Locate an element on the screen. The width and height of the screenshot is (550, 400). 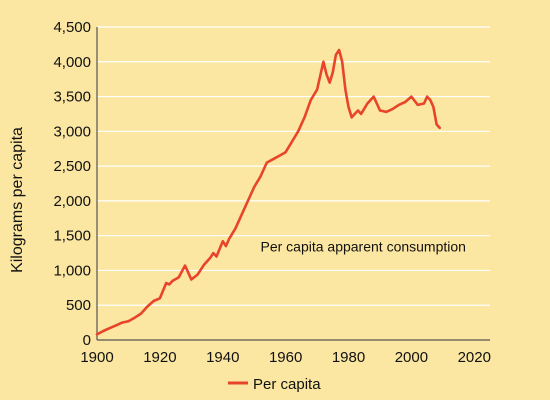
x-tick-label: 2020 is located at coordinates (474, 357).